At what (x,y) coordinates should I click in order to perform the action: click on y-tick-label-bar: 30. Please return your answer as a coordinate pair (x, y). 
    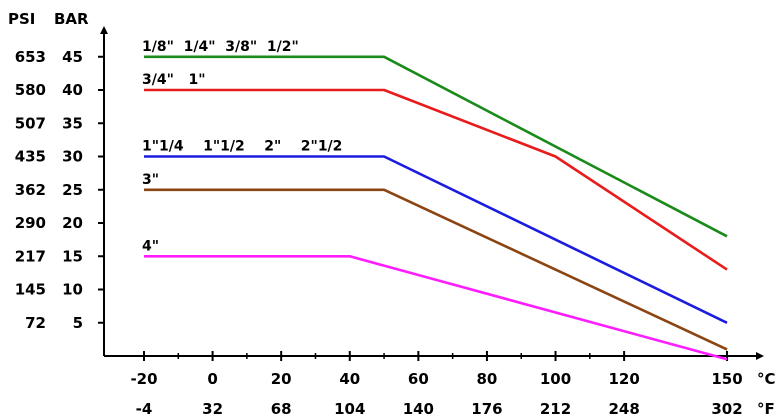
    Looking at the image, I should click on (72, 157).